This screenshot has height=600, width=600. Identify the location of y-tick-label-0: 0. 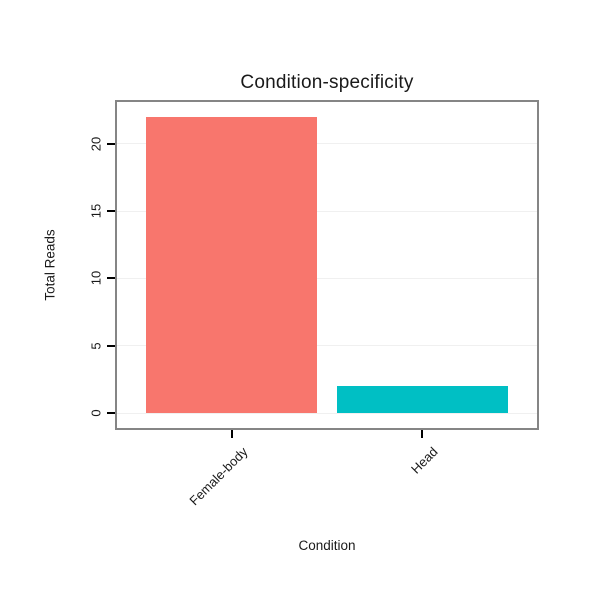
(96, 413).